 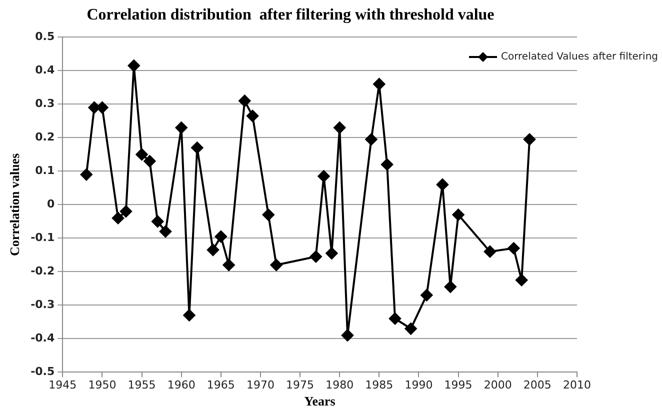 I want to click on y-tick-label: 0, so click(x=50, y=204).